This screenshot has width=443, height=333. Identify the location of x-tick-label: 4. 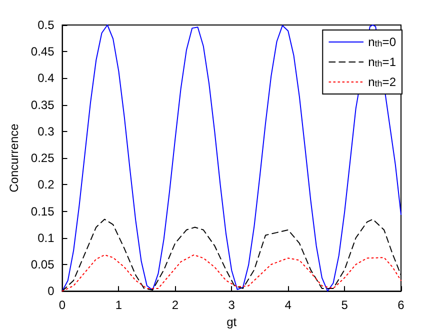
(288, 305).